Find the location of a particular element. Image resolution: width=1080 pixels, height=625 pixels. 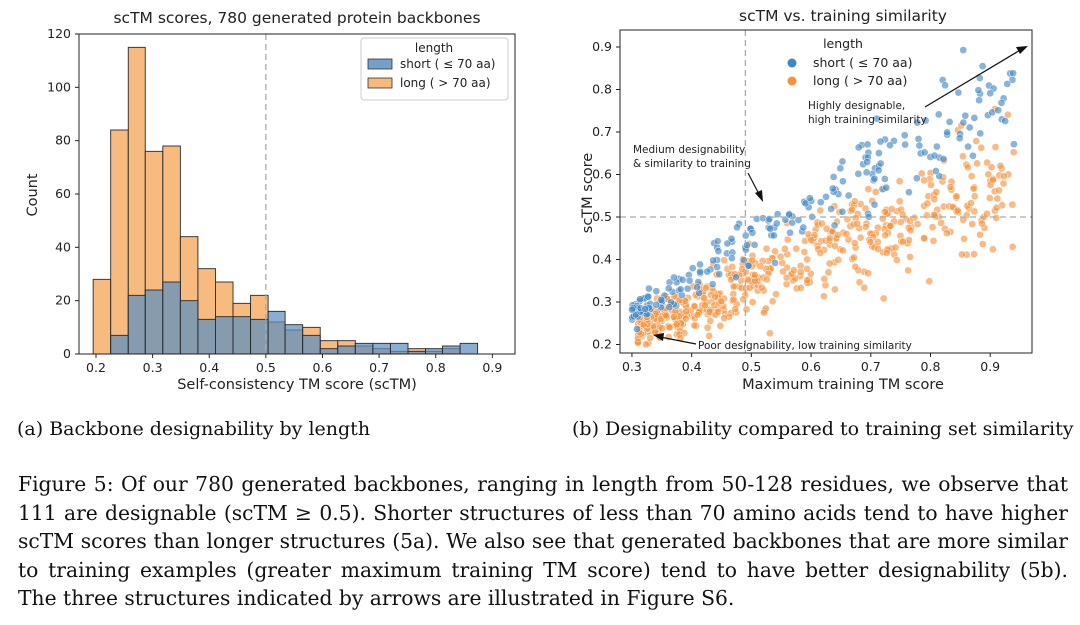

scatter-xtick-label: 0.4 is located at coordinates (692, 366).